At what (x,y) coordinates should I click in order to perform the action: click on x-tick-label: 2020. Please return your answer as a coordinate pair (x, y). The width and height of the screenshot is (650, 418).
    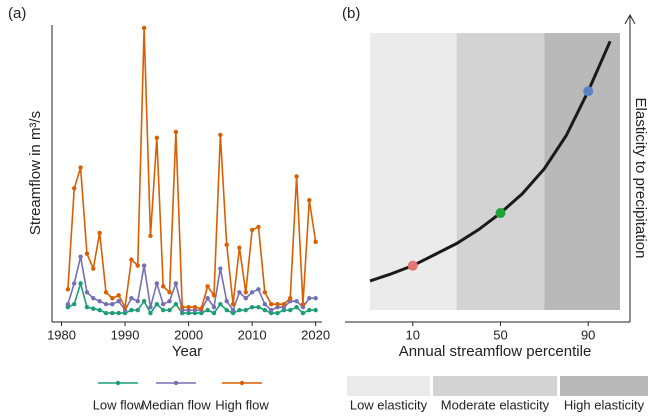
    Looking at the image, I should click on (315, 334).